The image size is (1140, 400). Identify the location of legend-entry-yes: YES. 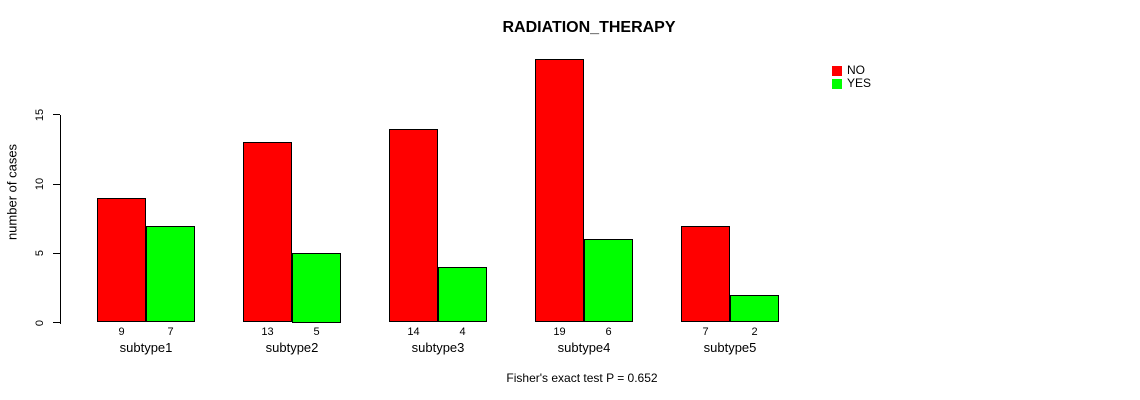
(851, 83).